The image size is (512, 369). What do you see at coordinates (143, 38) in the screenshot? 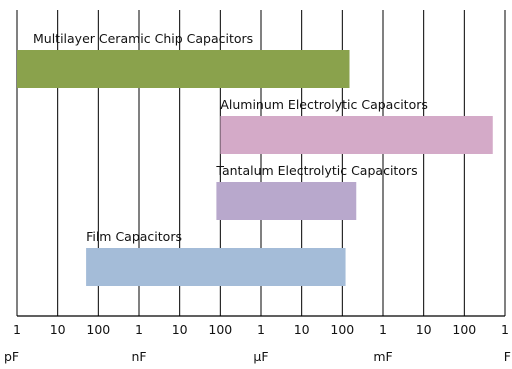
I see `bar-label: Multilayer Ceramic Chip Capacitors` at bounding box center [143, 38].